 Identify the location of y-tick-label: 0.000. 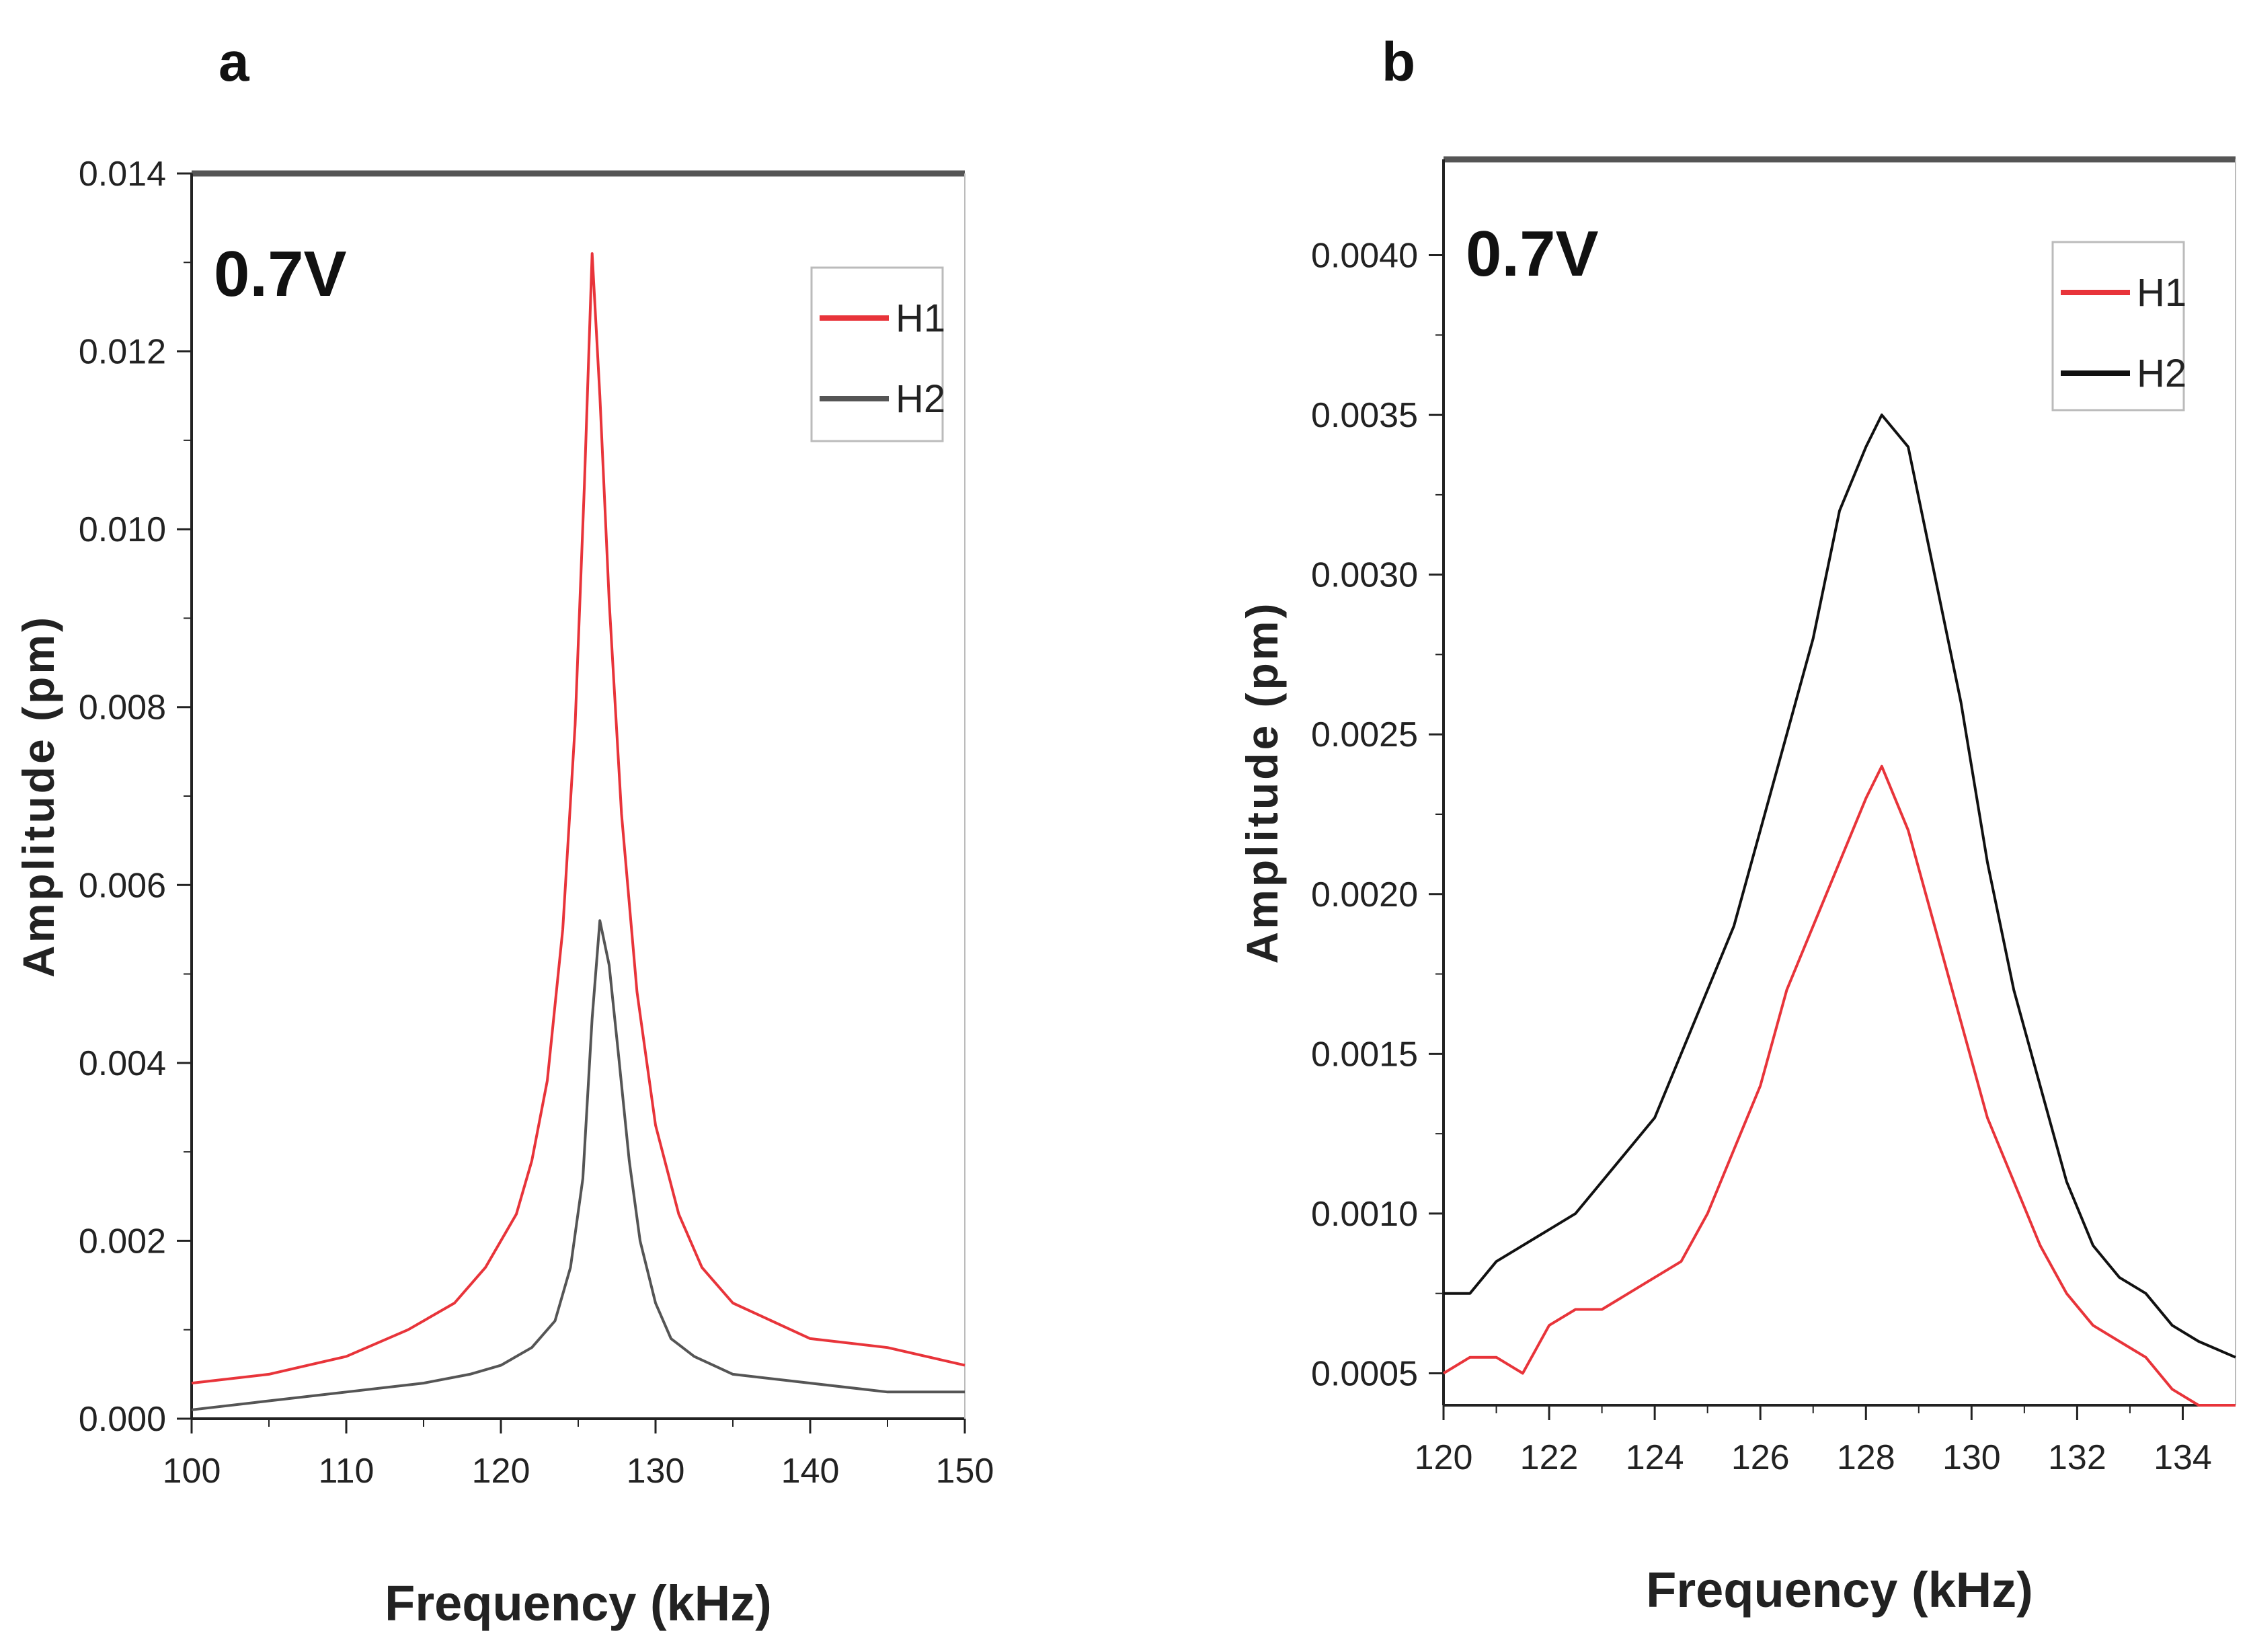
(122, 1419).